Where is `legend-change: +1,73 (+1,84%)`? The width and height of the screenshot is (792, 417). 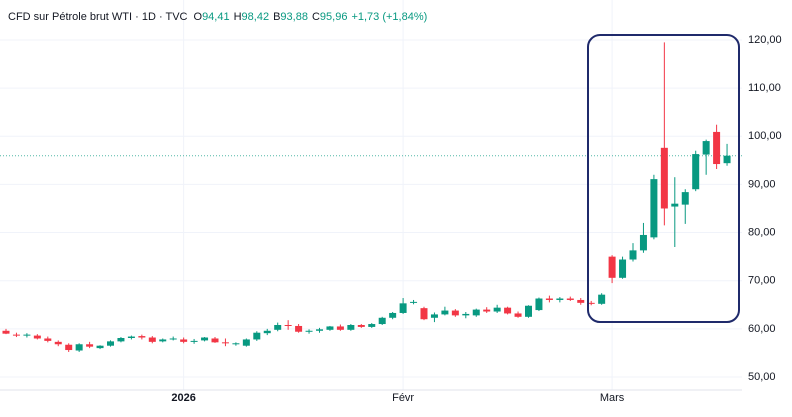
legend-change: +1,73 (+1,84%) is located at coordinates (389, 17).